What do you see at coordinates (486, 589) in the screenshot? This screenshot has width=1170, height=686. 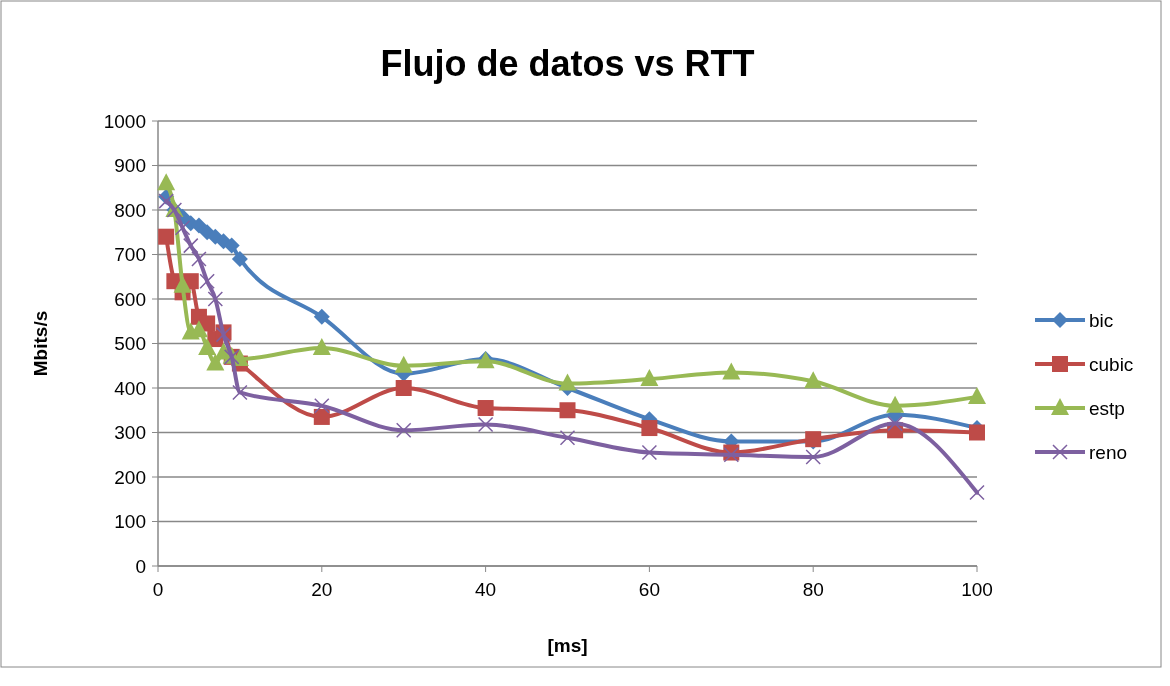 I see `x-tick-label: 40` at bounding box center [486, 589].